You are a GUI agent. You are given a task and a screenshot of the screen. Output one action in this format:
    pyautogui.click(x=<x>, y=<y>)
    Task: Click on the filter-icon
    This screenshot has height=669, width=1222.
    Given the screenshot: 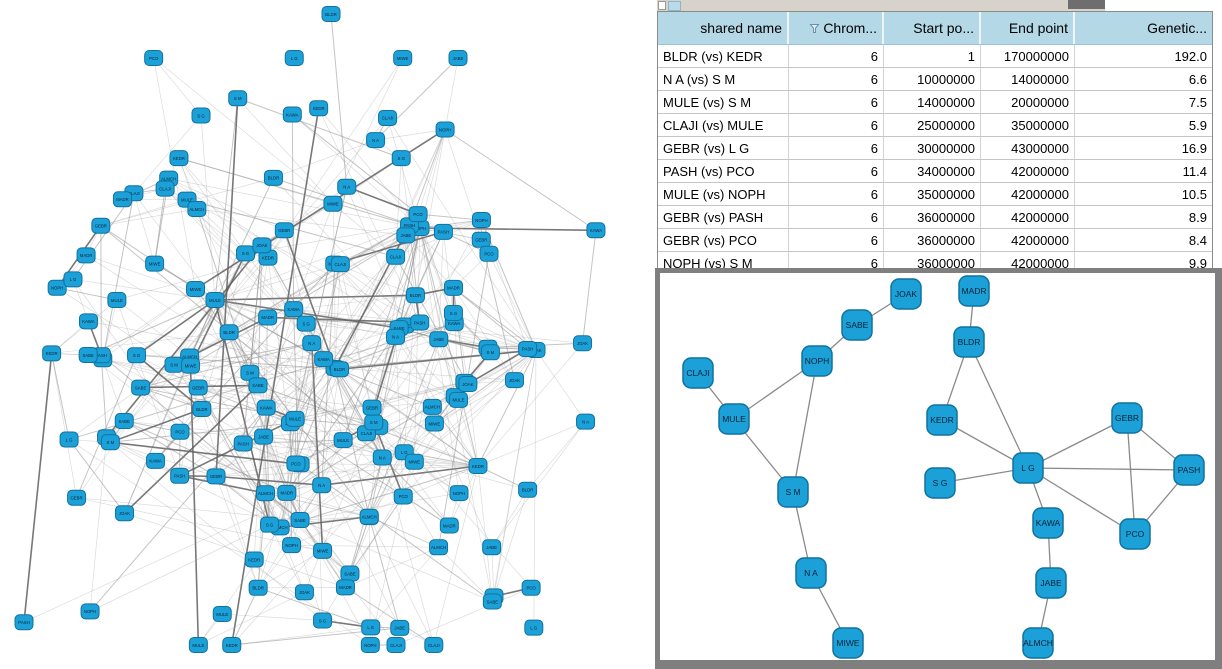 What is the action you would take?
    pyautogui.click(x=814, y=28)
    